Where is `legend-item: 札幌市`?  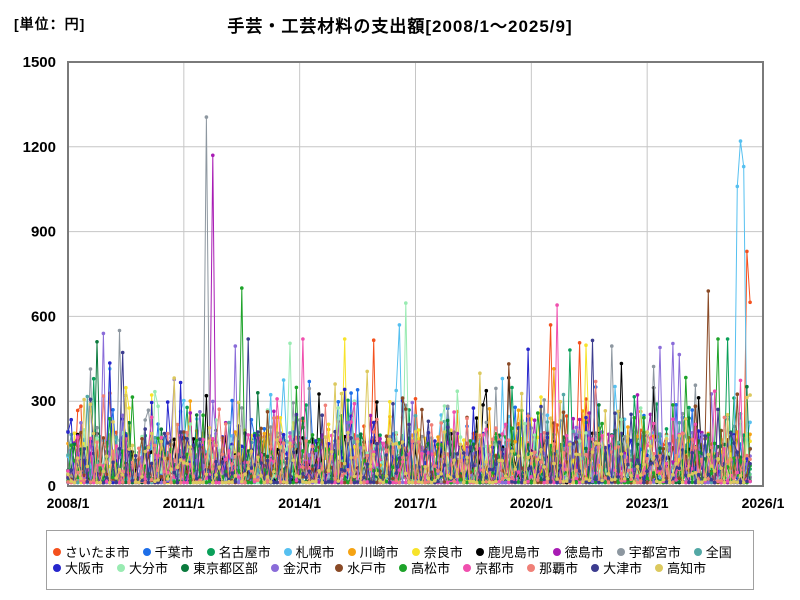 legend-item: 札幌市 is located at coordinates (309, 552).